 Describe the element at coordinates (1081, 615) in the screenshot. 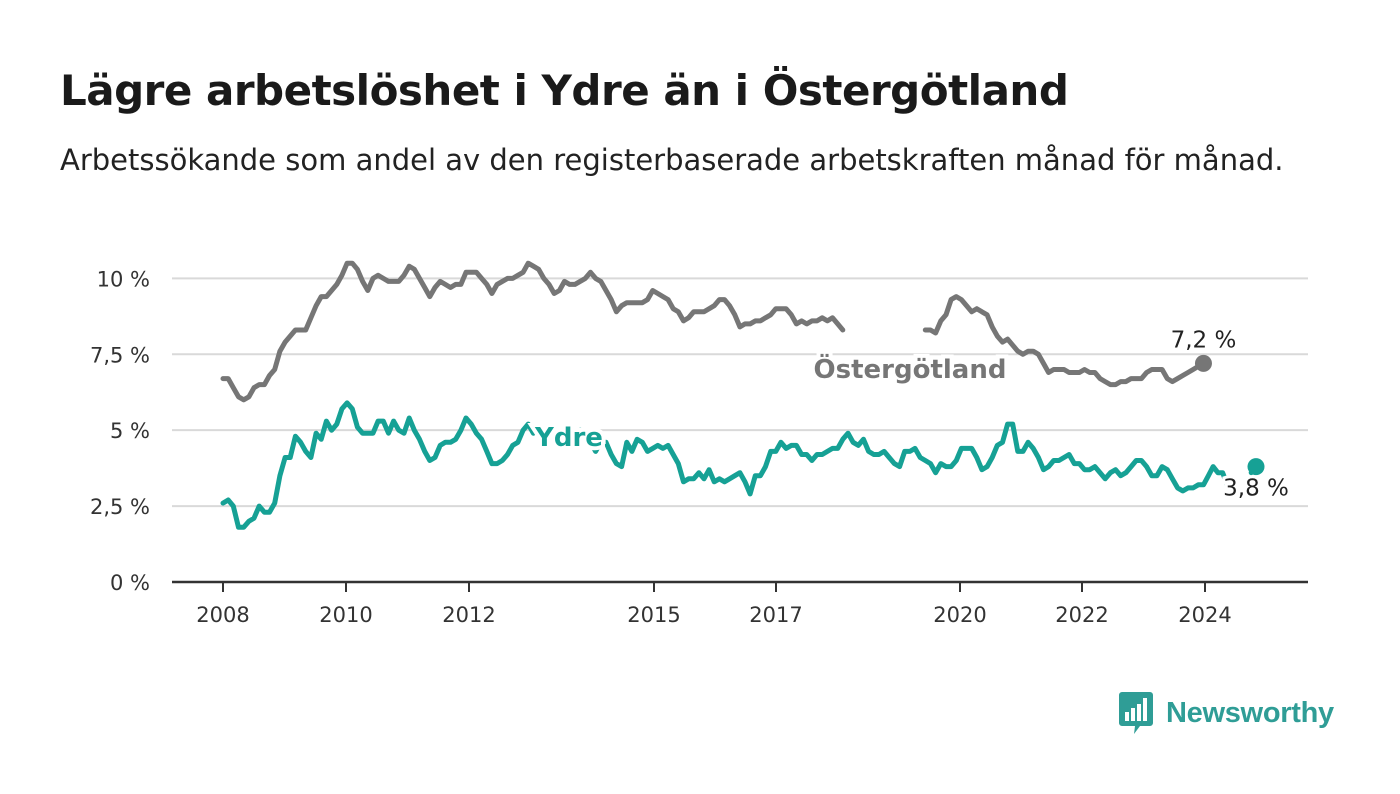

I see `x-tick-label: 2022` at that location.